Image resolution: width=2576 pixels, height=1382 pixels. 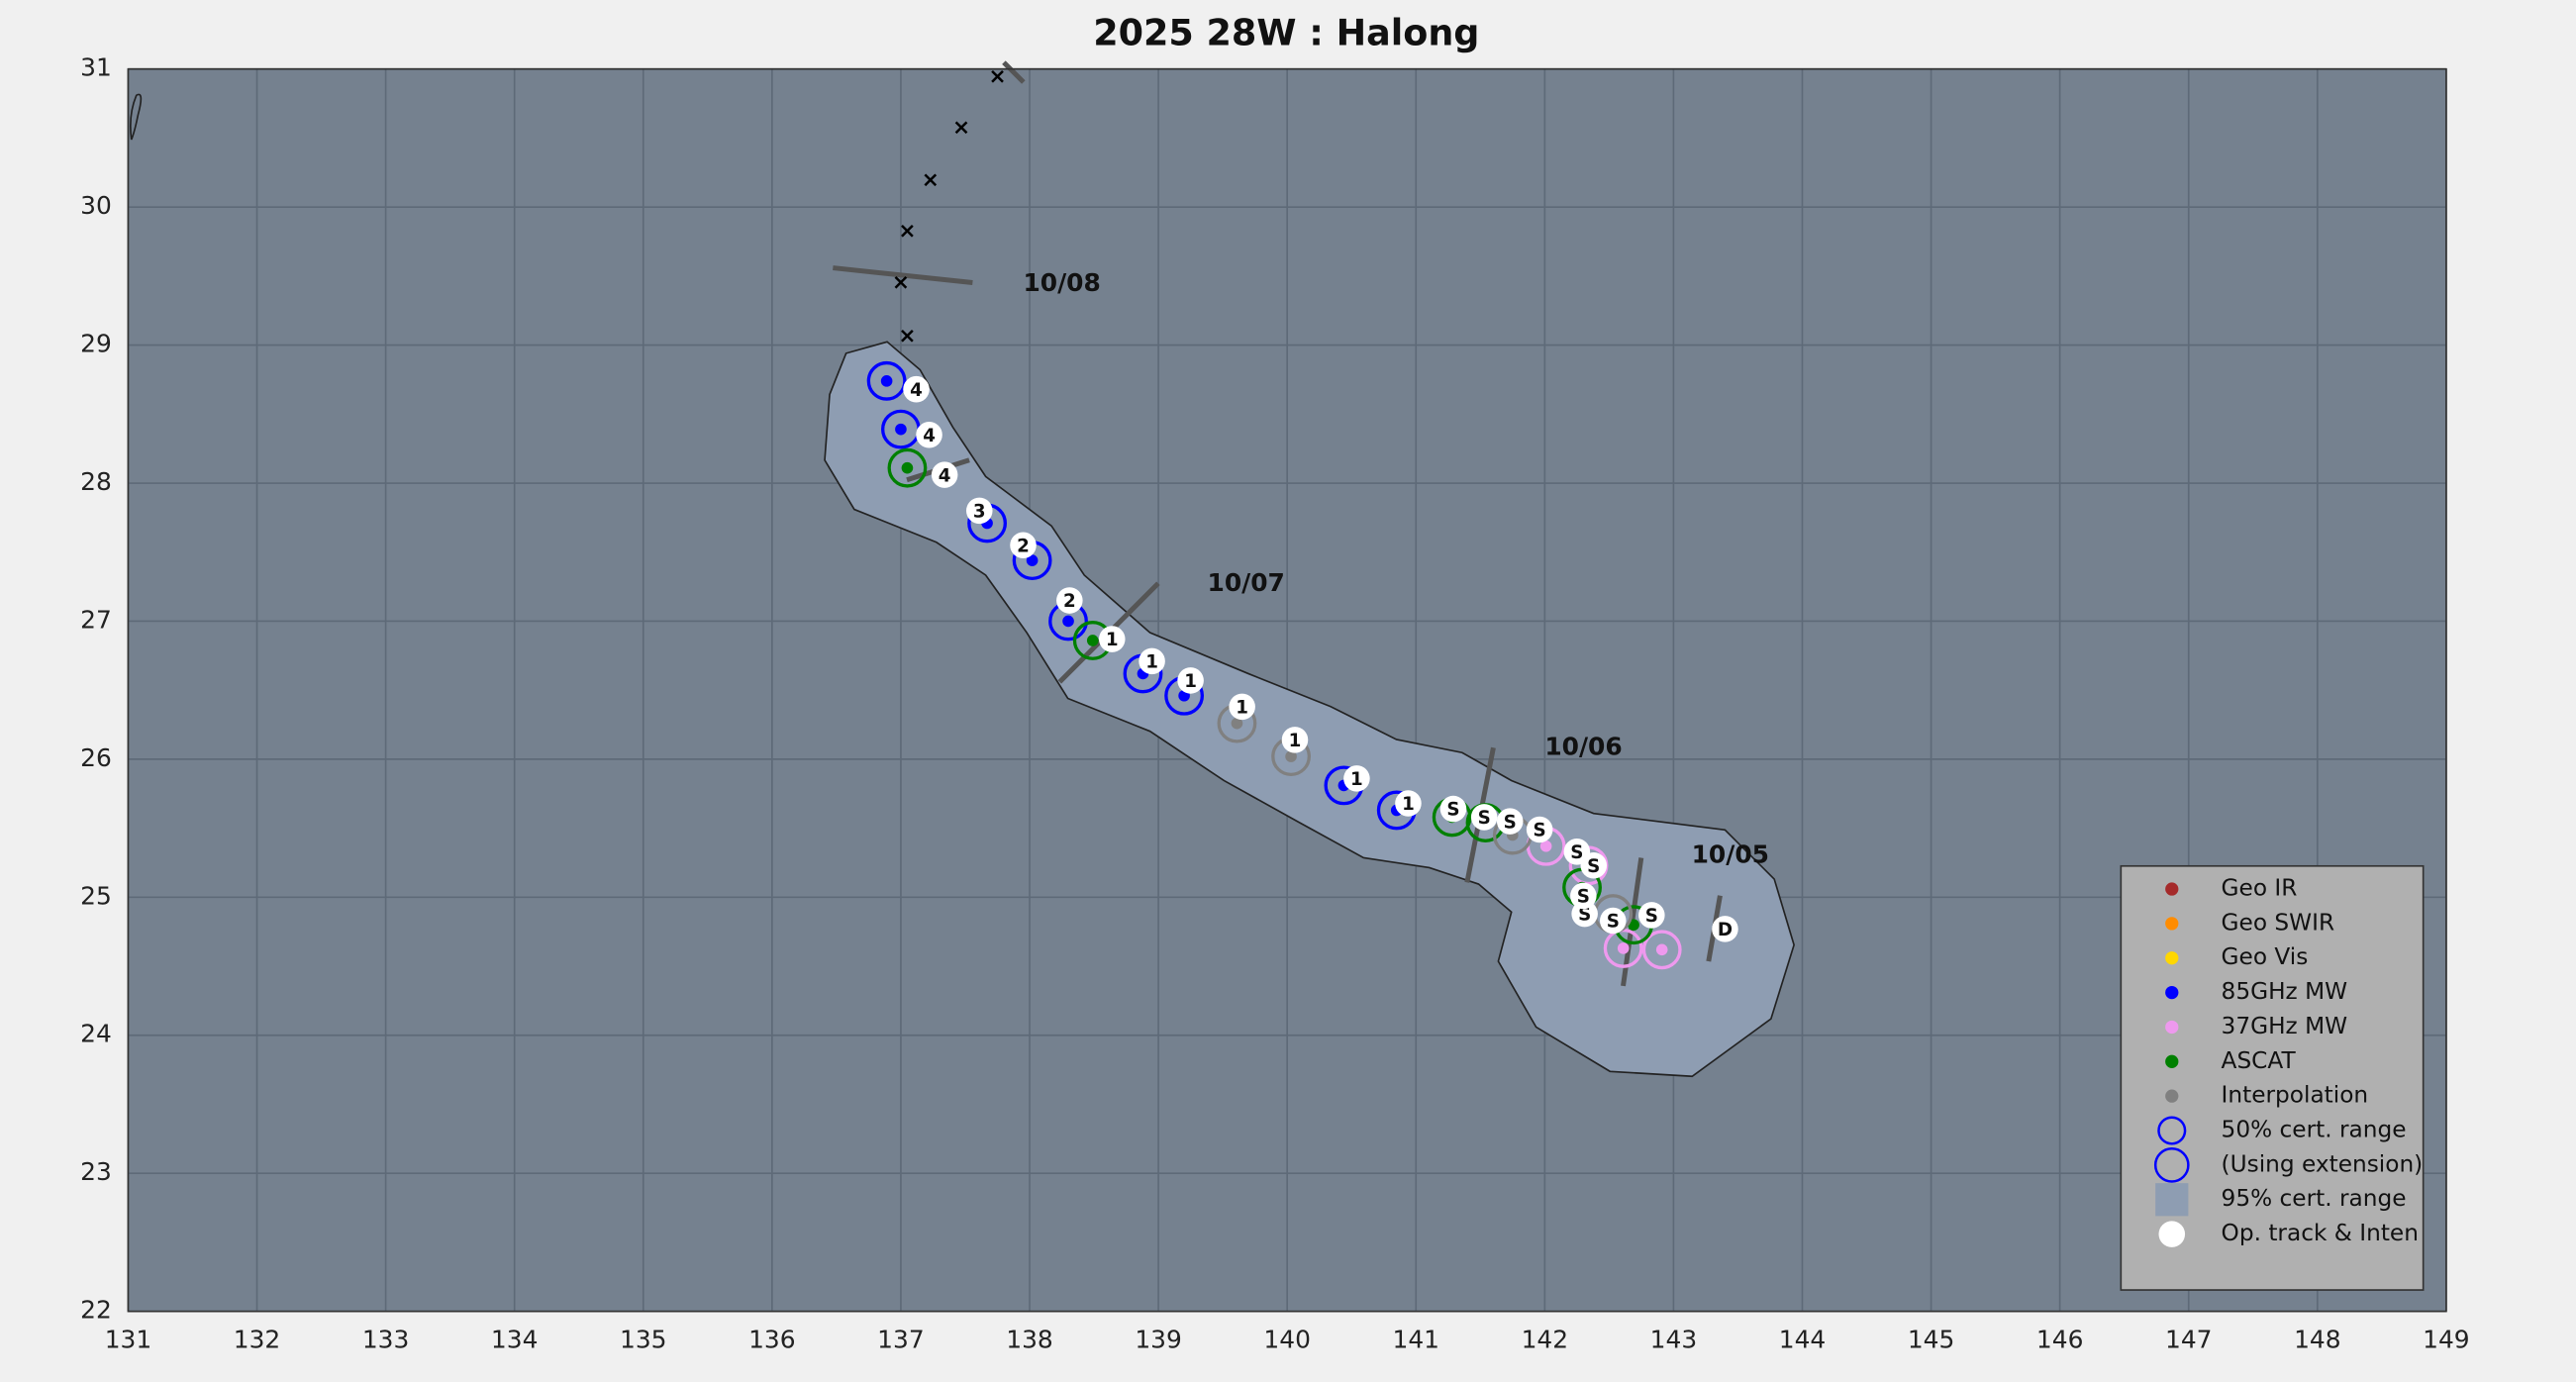 I want to click on x-tick-label: 135, so click(x=643, y=1339).